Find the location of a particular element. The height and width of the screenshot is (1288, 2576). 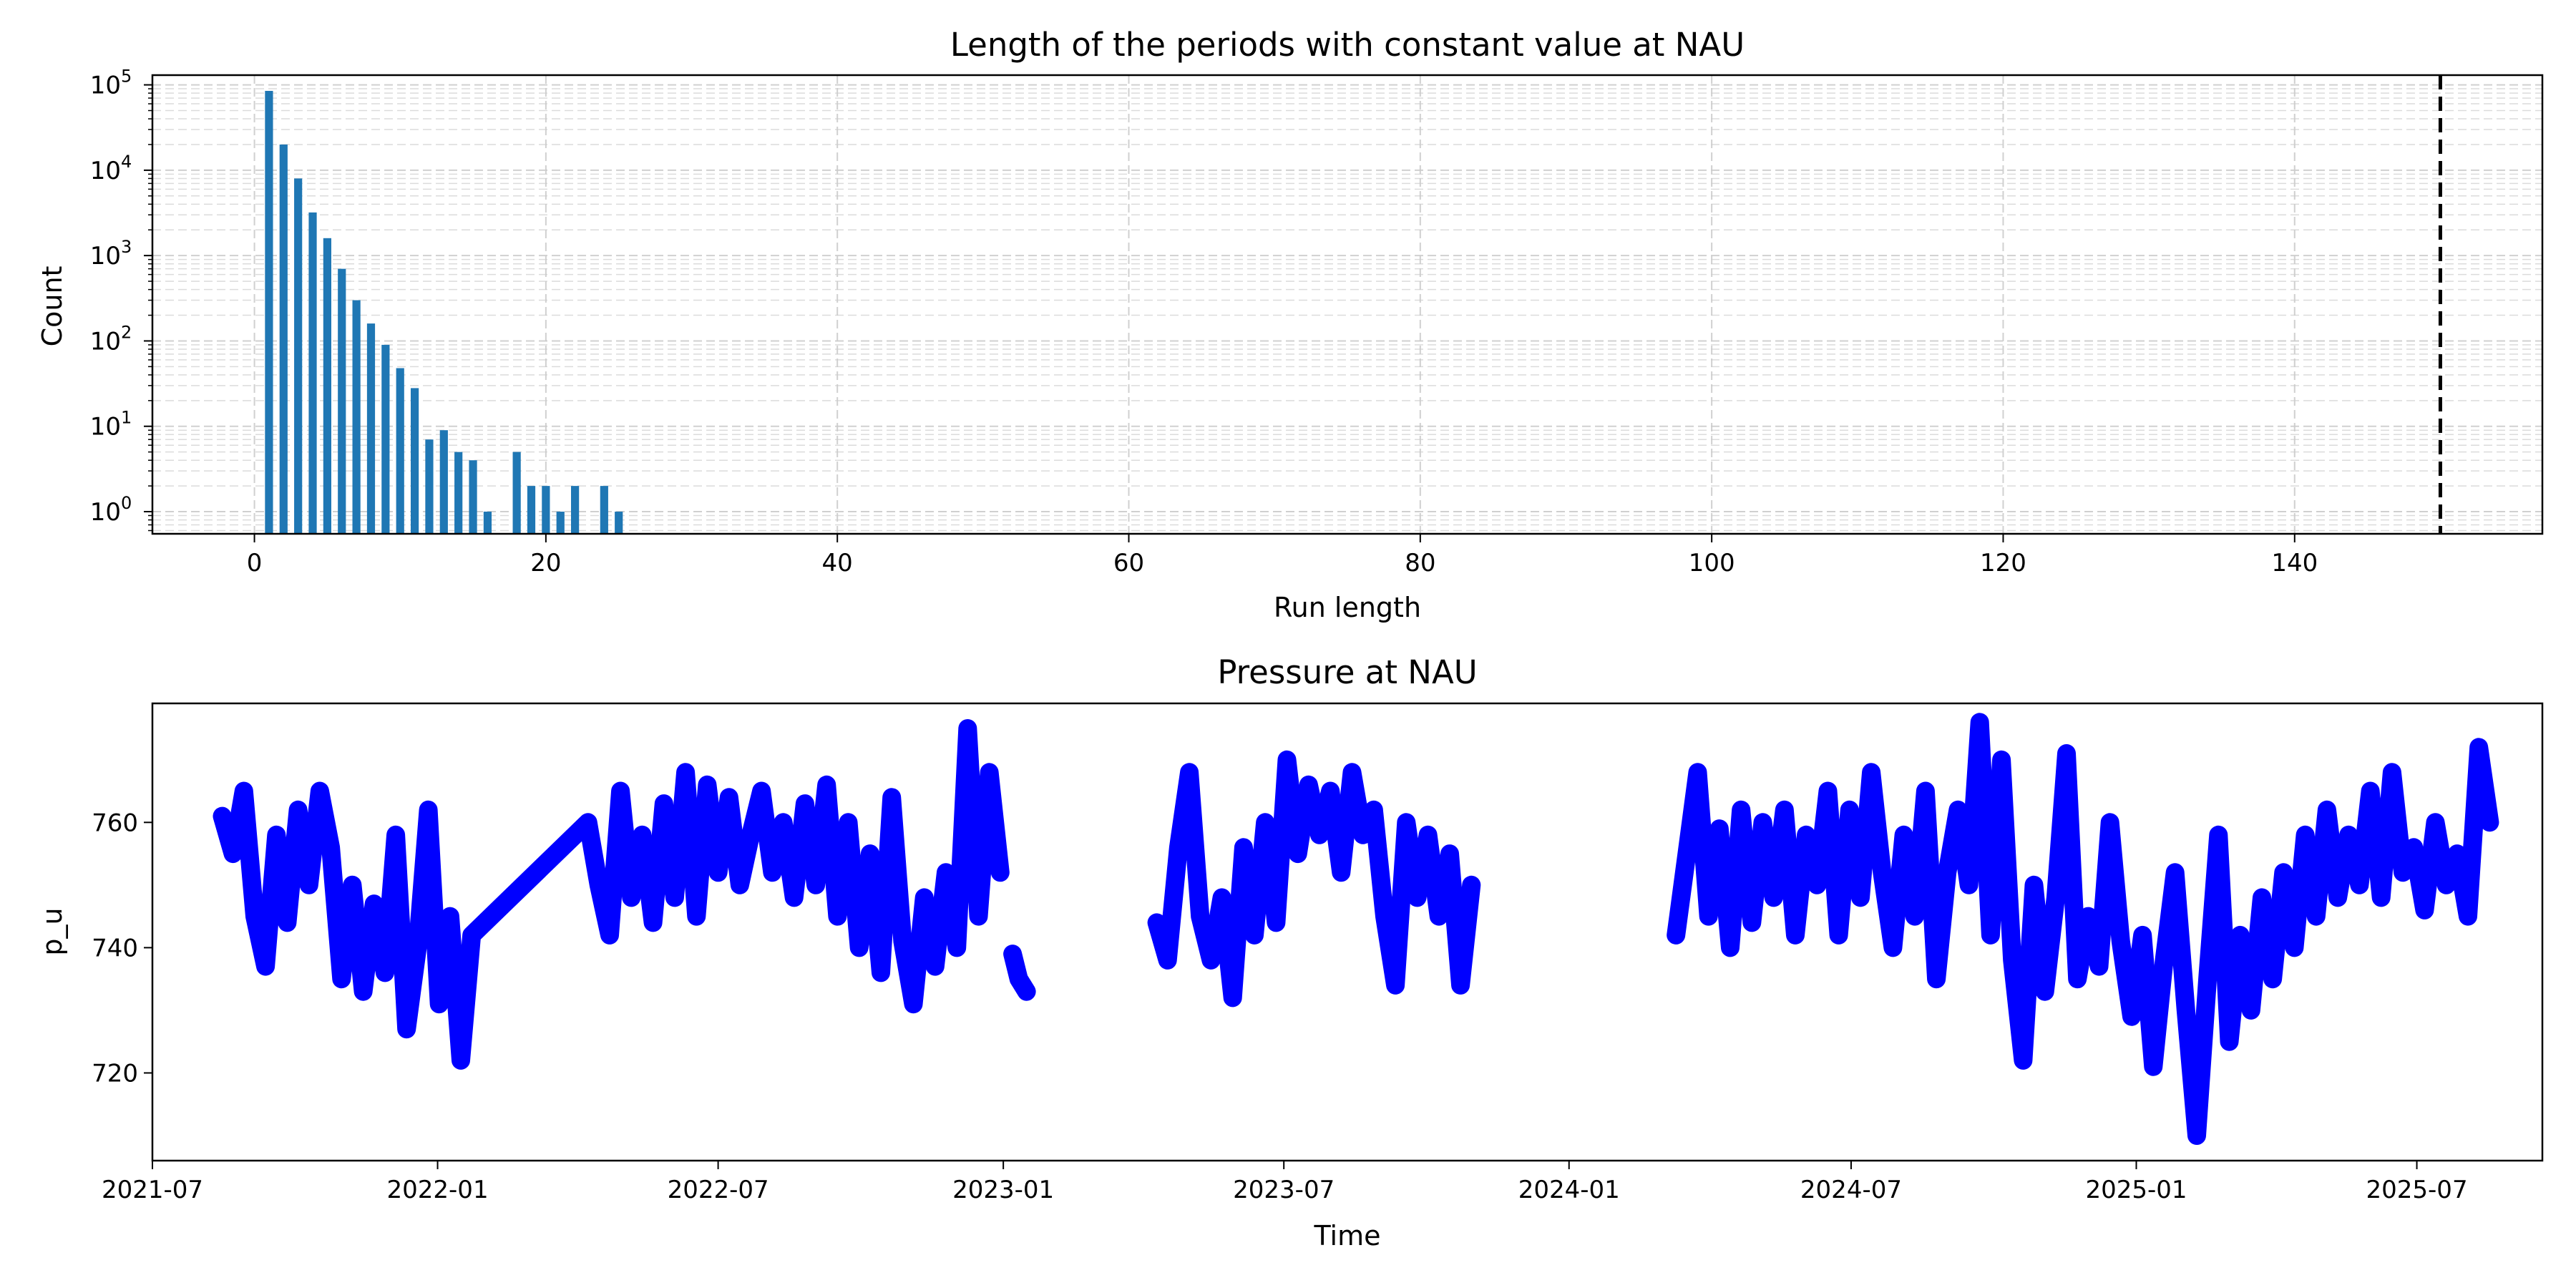

chart1-bars is located at coordinates (444, 313).